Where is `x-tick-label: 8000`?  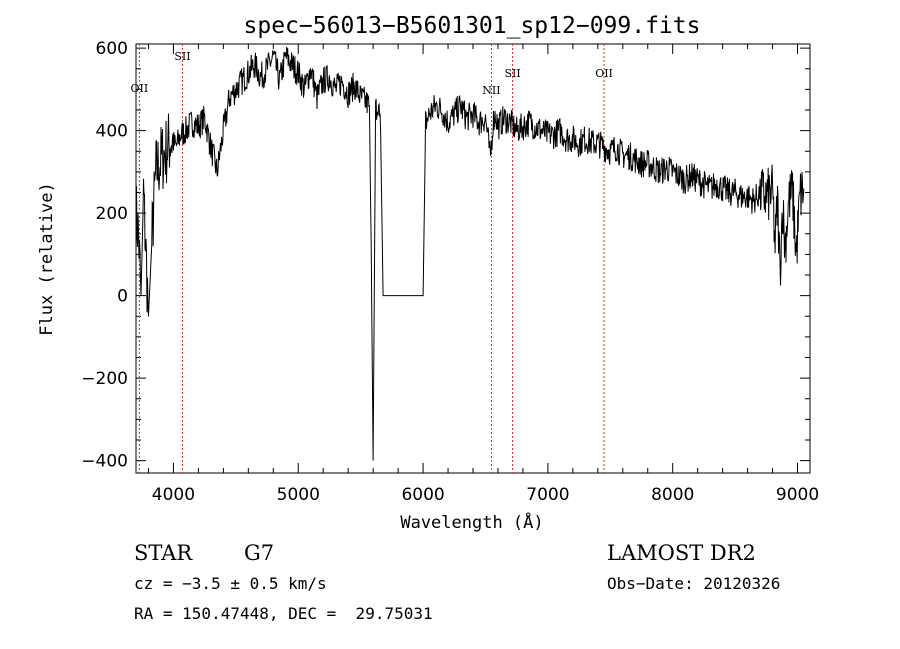 x-tick-label: 8000 is located at coordinates (672, 495).